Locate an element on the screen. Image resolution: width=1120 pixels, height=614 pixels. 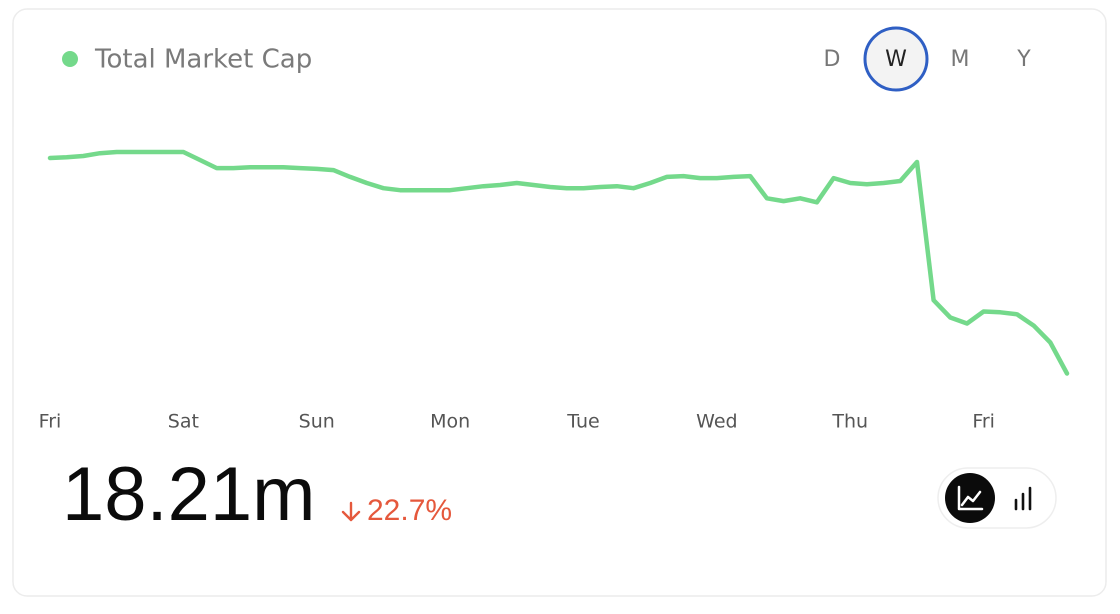
x-tick-label: Wed is located at coordinates (716, 422).